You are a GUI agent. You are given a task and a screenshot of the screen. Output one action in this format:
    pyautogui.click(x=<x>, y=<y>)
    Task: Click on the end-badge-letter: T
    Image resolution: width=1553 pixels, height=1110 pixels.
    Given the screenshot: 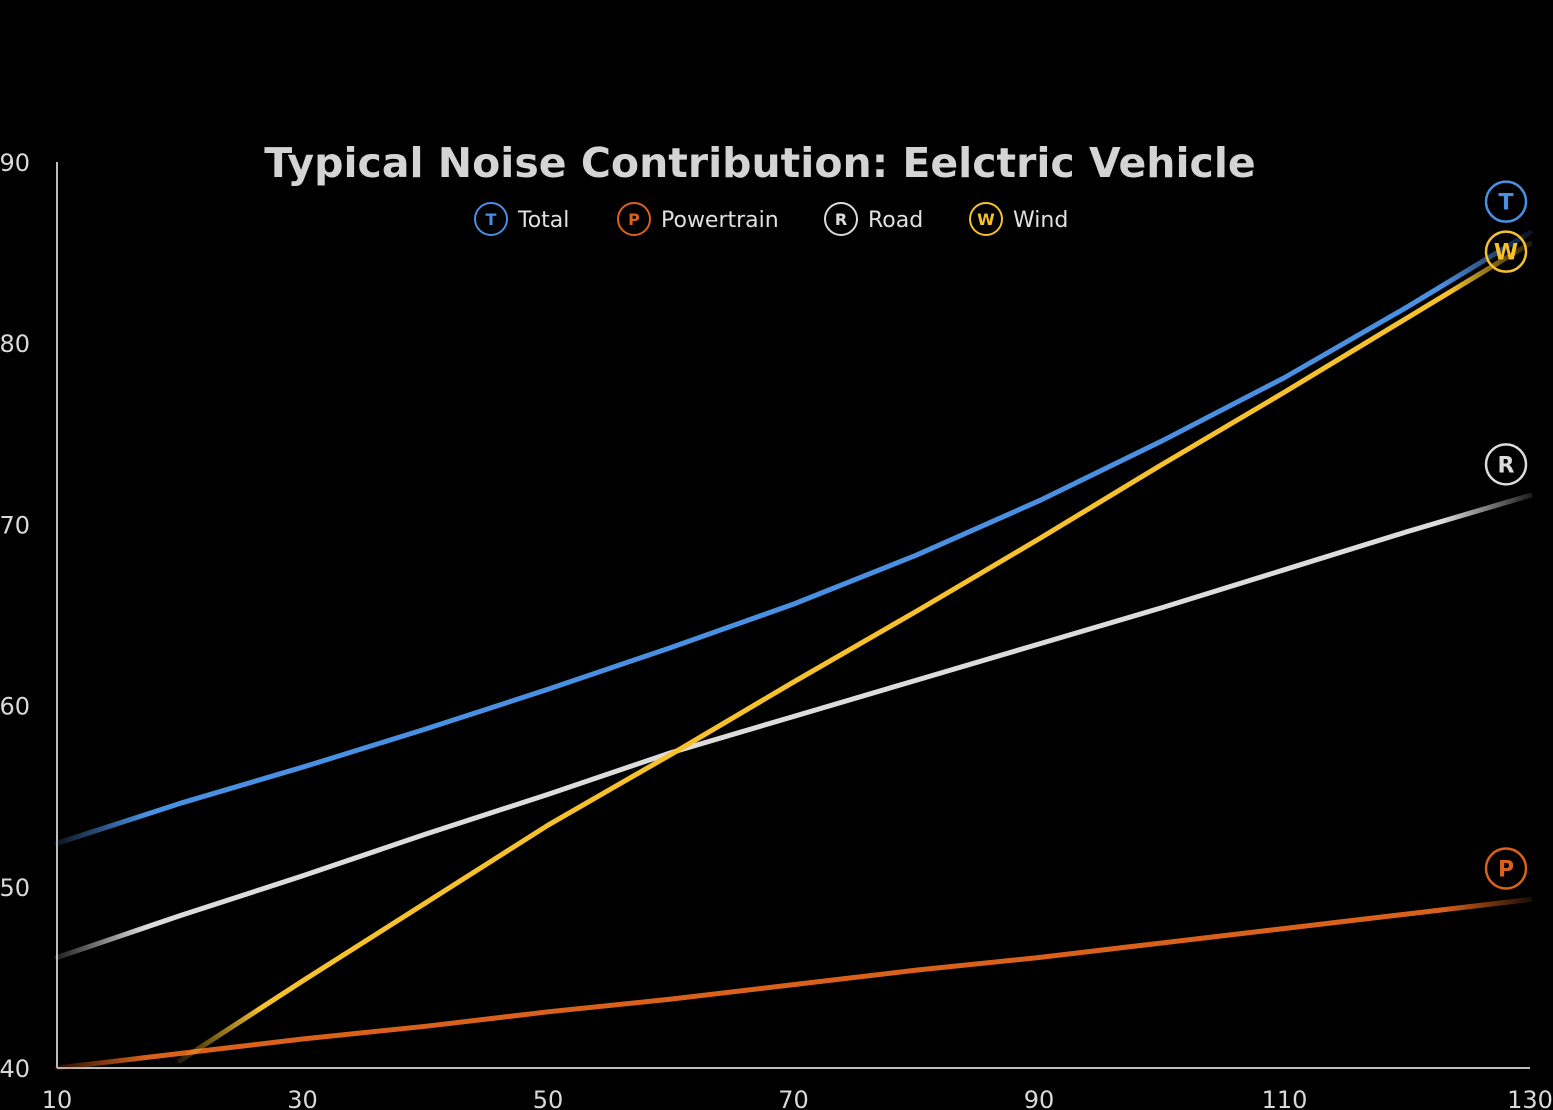 What is the action you would take?
    pyautogui.click(x=1505, y=203)
    